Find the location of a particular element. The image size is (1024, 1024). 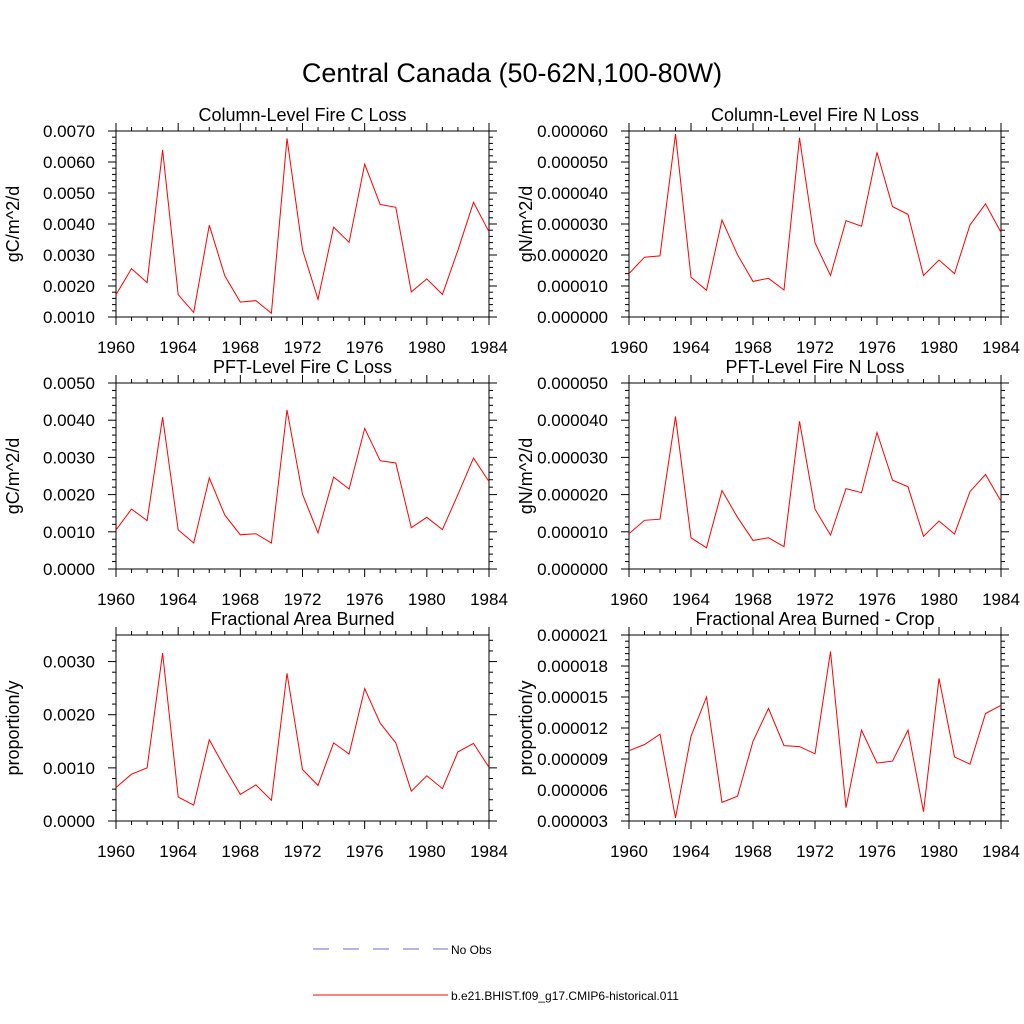

legend-label-model: b.e21.BHIST.f09_g17.CMIP6-historical.011 is located at coordinates (565, 996).